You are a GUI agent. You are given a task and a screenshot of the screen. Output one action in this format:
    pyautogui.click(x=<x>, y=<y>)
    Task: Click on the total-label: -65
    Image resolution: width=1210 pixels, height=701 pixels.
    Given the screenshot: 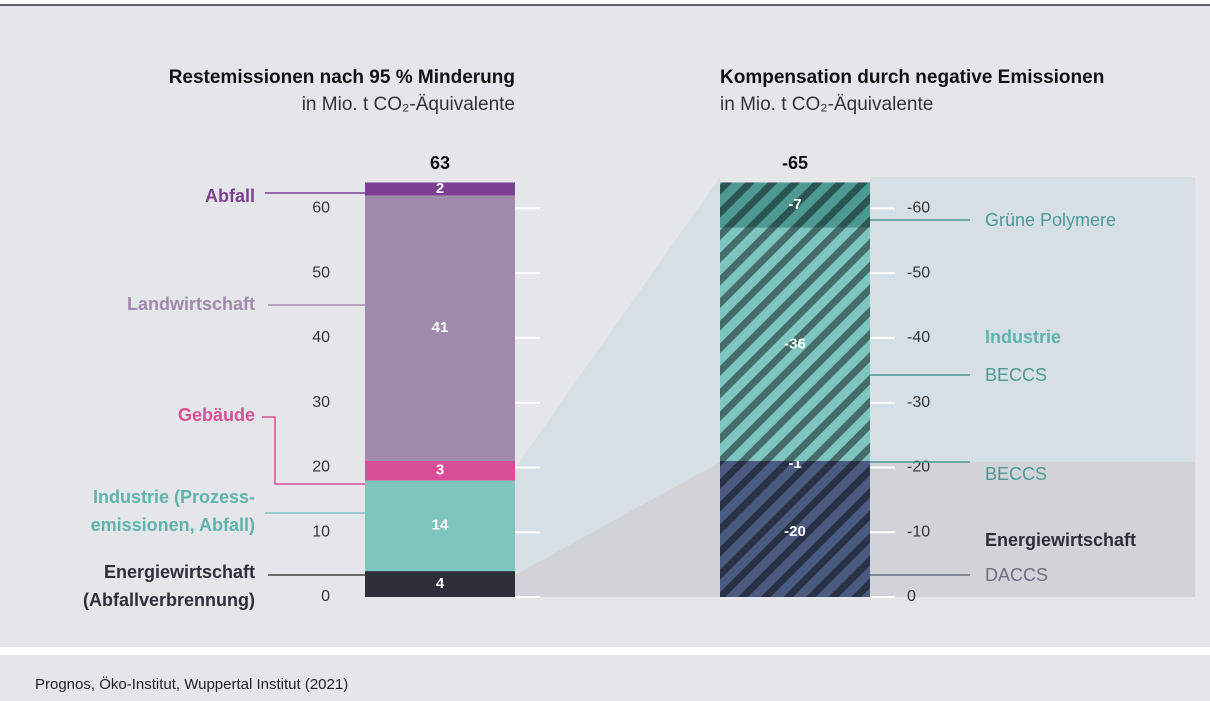 What is the action you would take?
    pyautogui.click(x=795, y=163)
    